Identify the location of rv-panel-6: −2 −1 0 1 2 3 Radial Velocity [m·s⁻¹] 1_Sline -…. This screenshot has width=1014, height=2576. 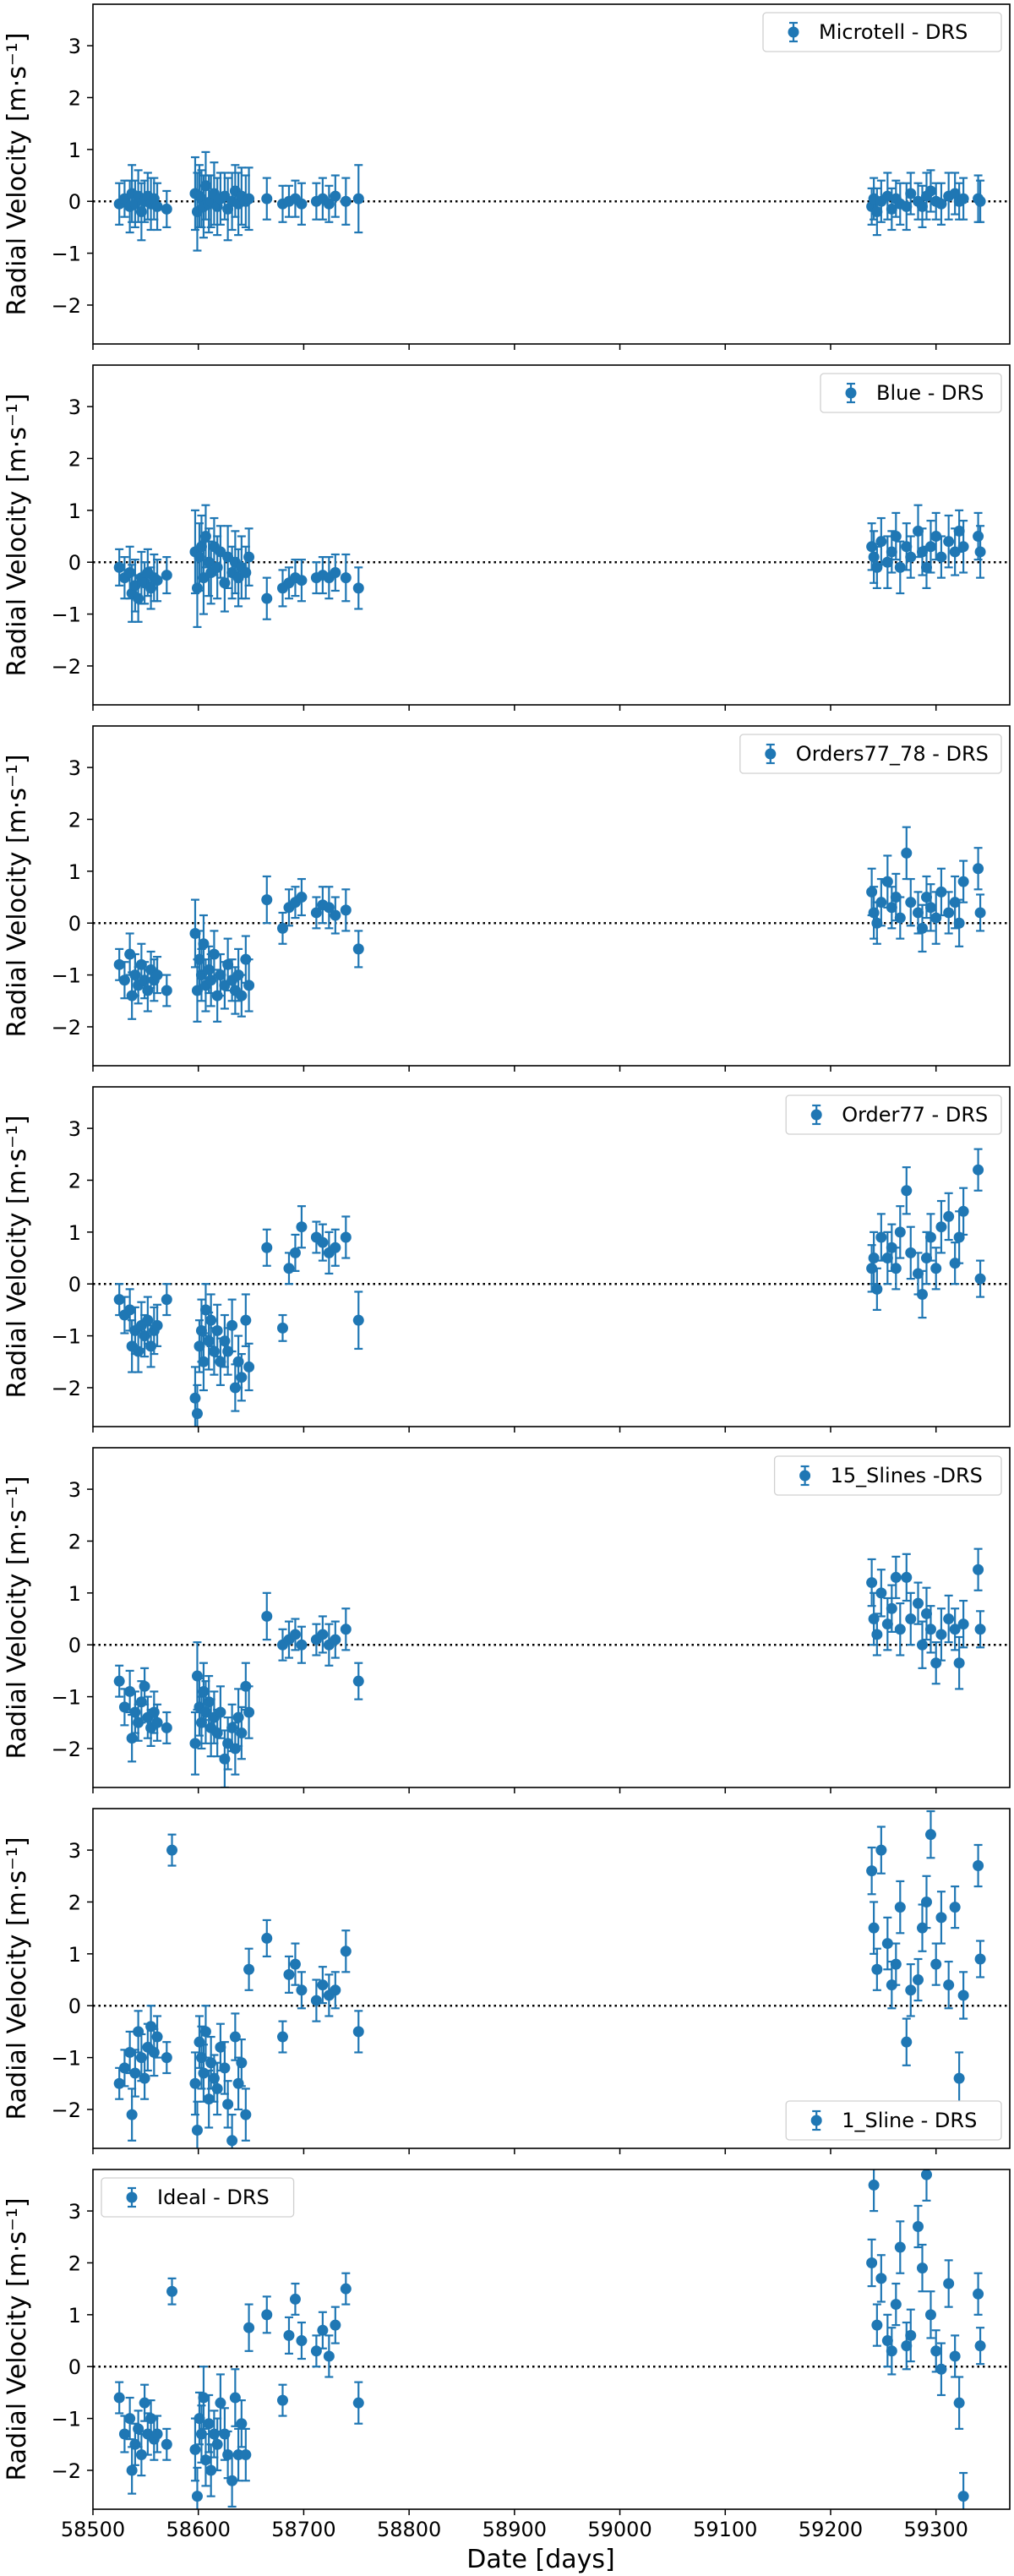
(507, 1981).